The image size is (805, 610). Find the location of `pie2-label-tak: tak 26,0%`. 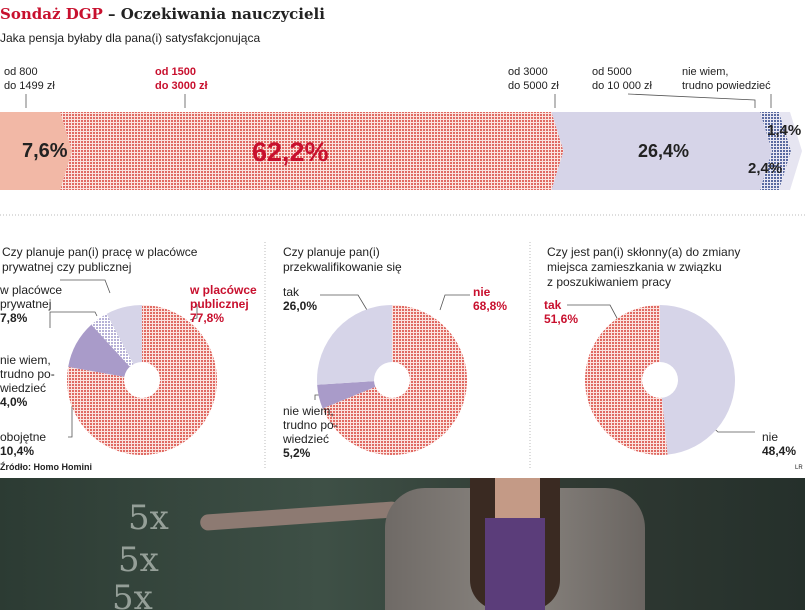

pie2-label-tak: tak 26,0% is located at coordinates (300, 299).